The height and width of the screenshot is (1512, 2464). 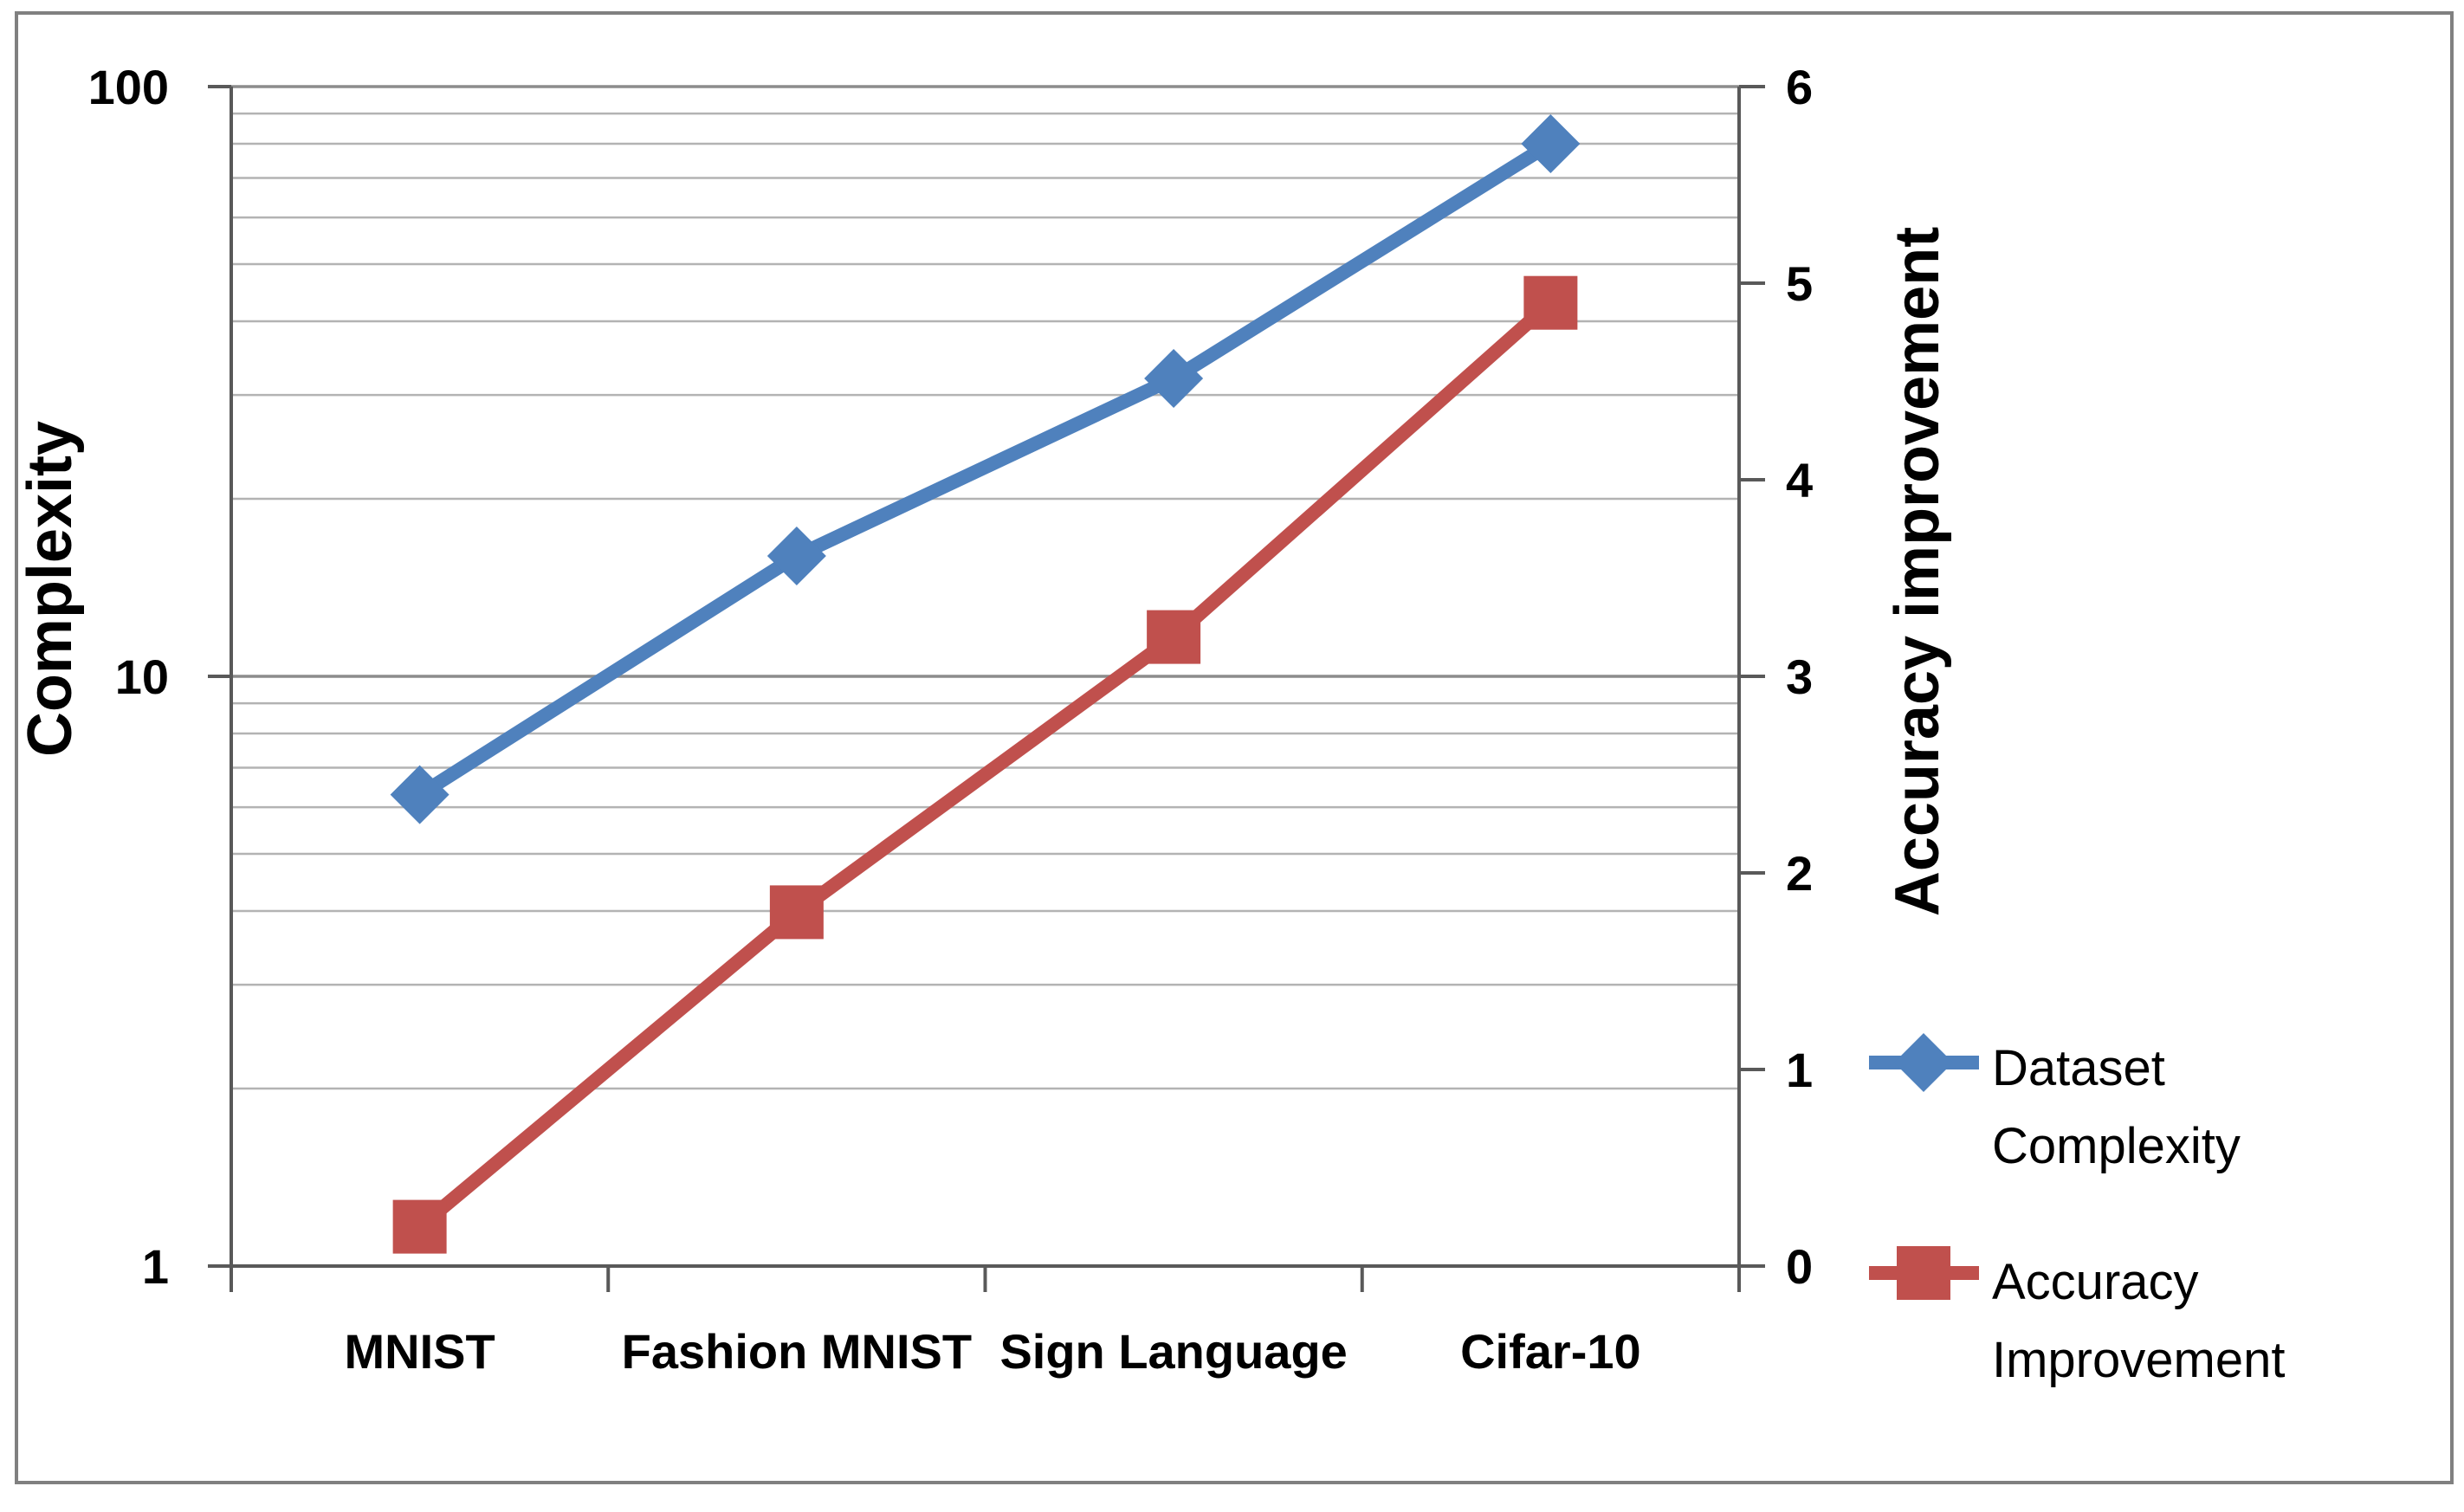 What do you see at coordinates (1799, 283) in the screenshot?
I see `right-axis-tick-label: 5` at bounding box center [1799, 283].